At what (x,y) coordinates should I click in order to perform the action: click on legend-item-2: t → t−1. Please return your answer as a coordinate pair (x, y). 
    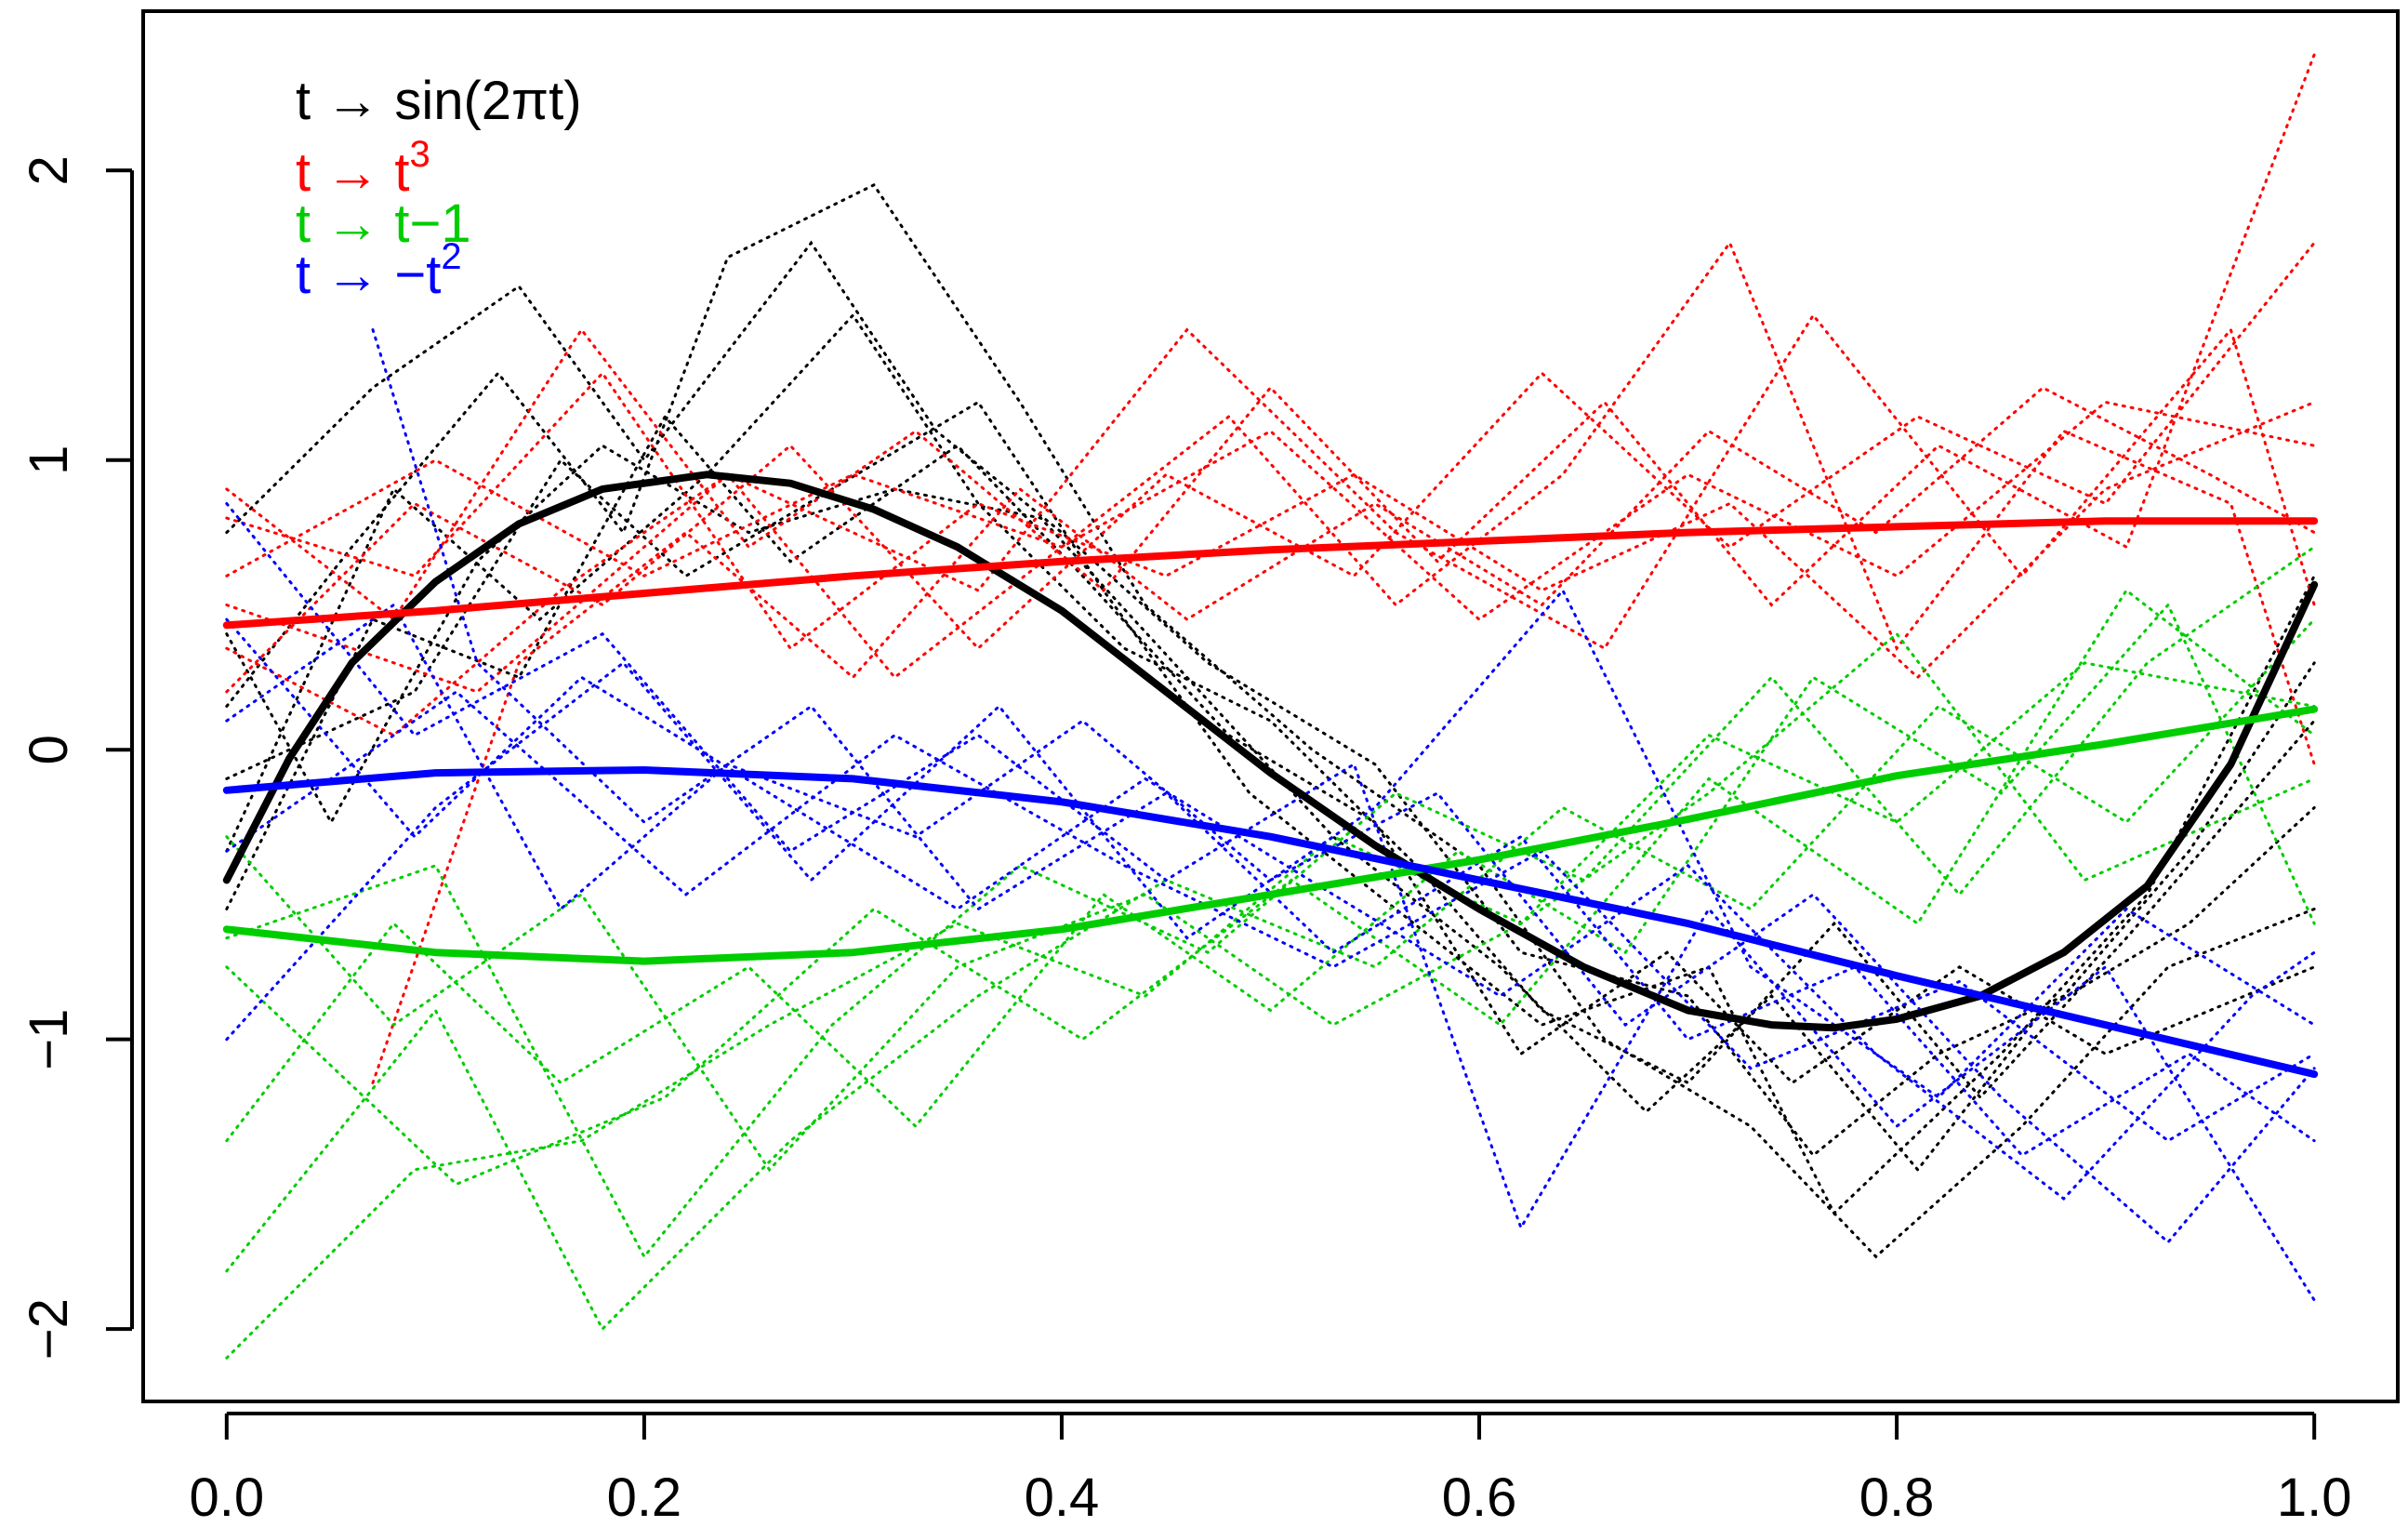
    Looking at the image, I should click on (383, 223).